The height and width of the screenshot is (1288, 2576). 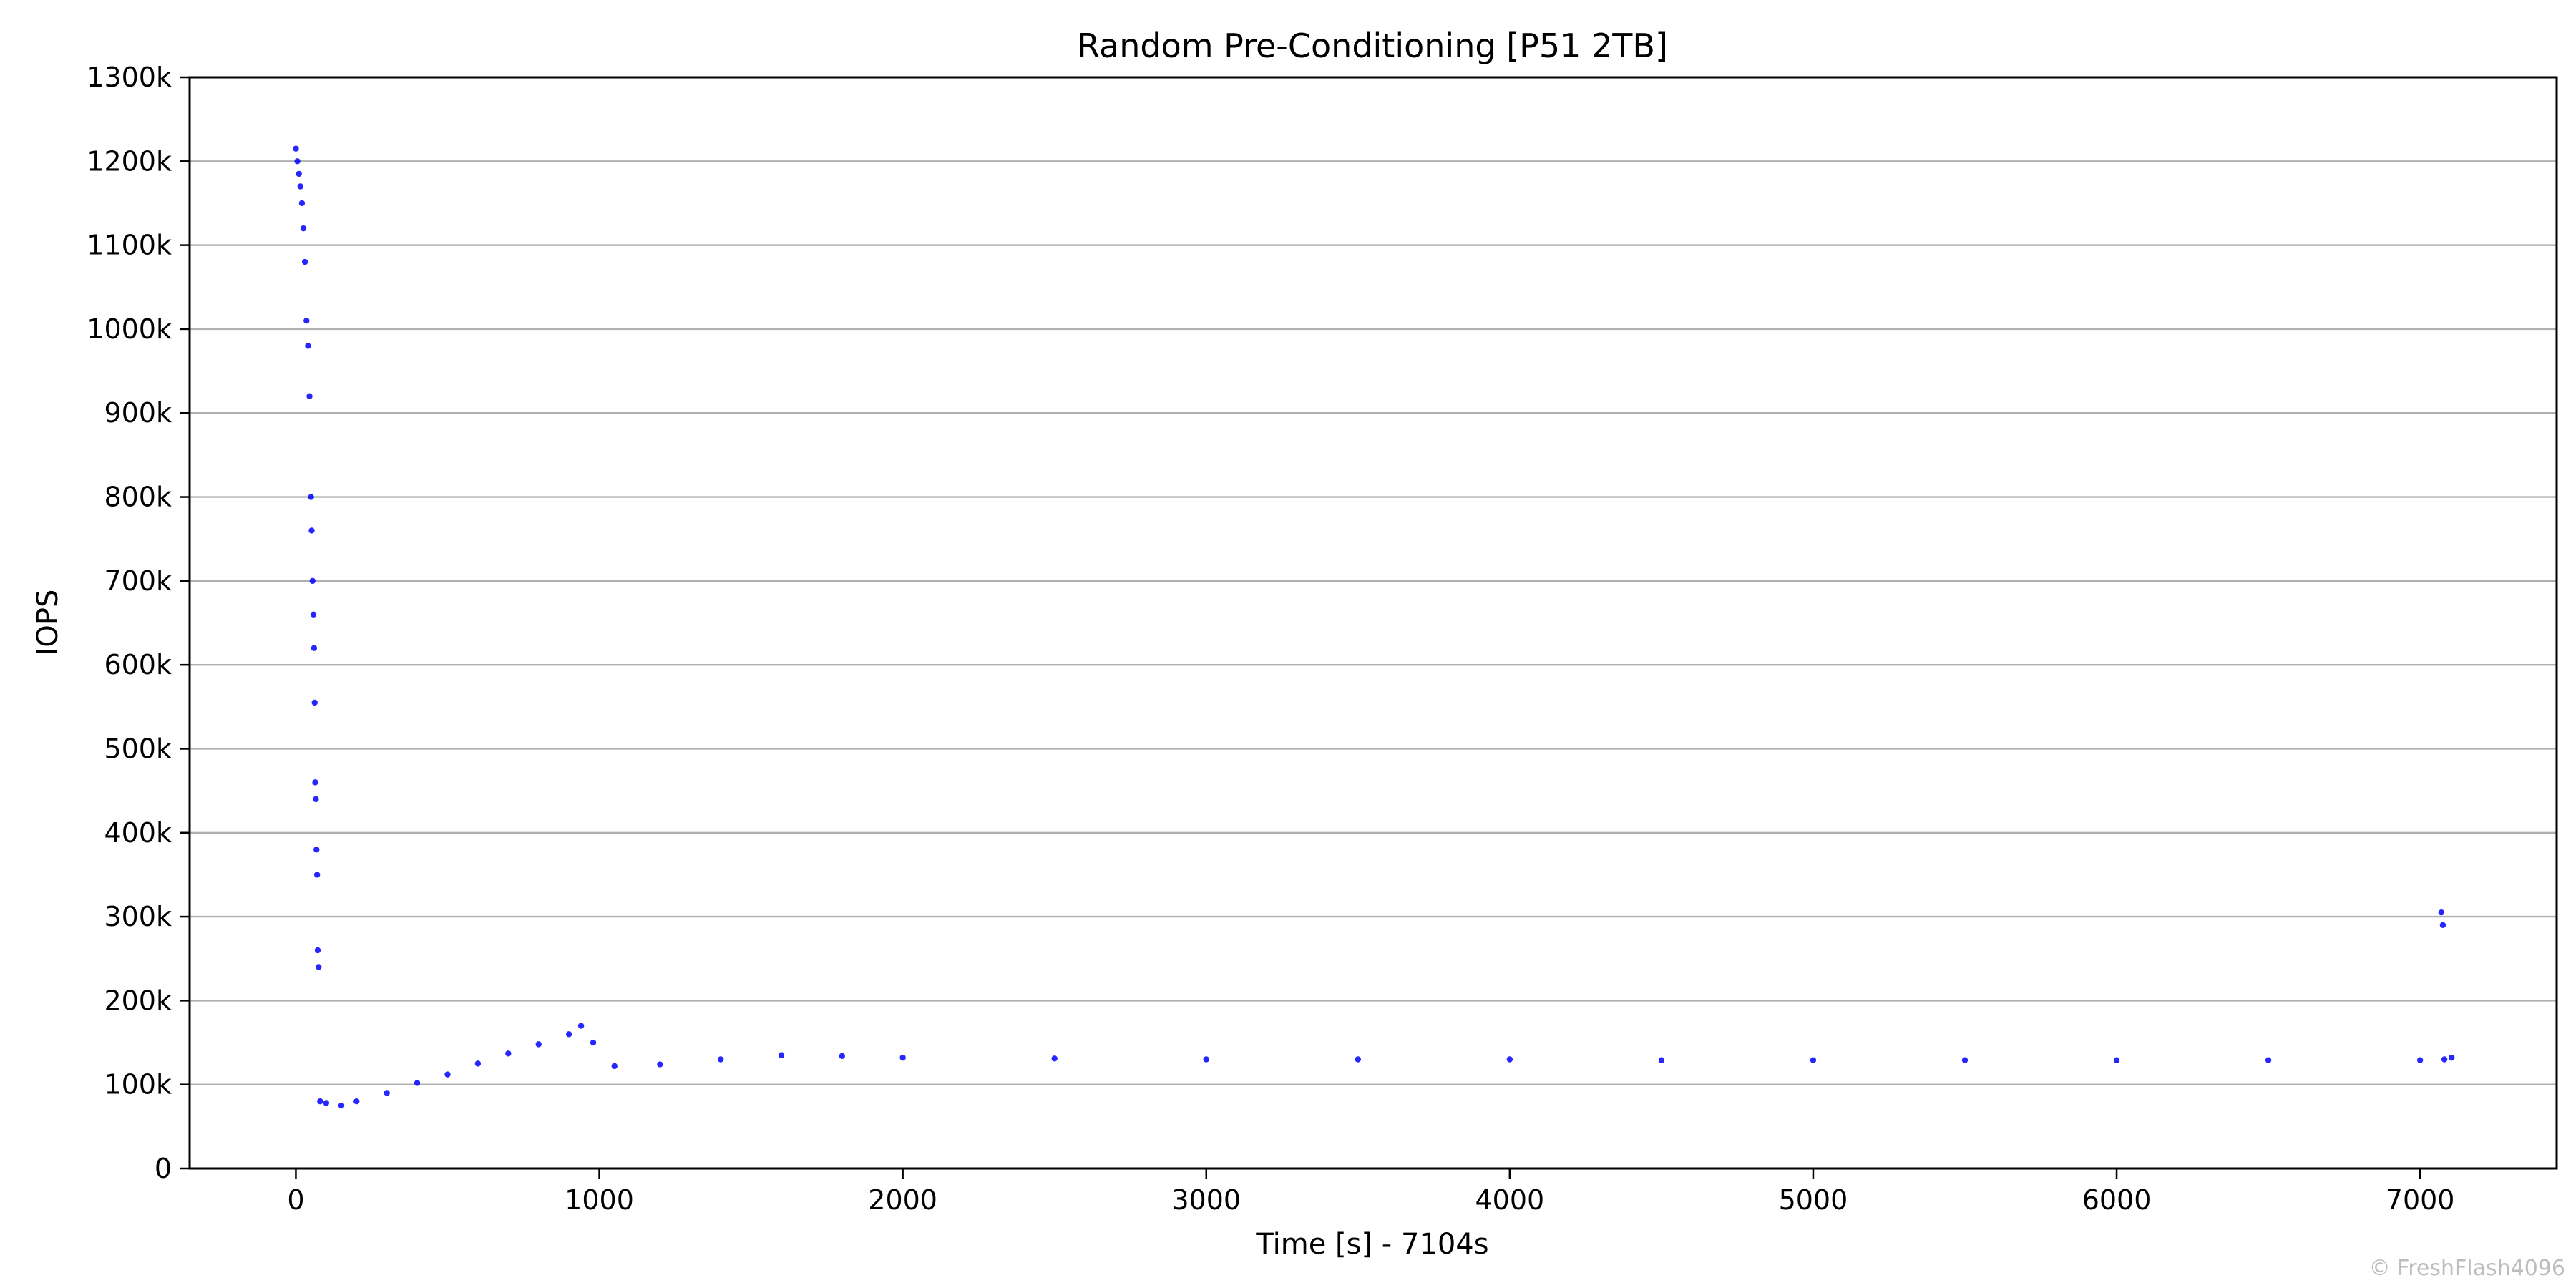 I want to click on x-tick-label-4: 4000, so click(x=1509, y=1200).